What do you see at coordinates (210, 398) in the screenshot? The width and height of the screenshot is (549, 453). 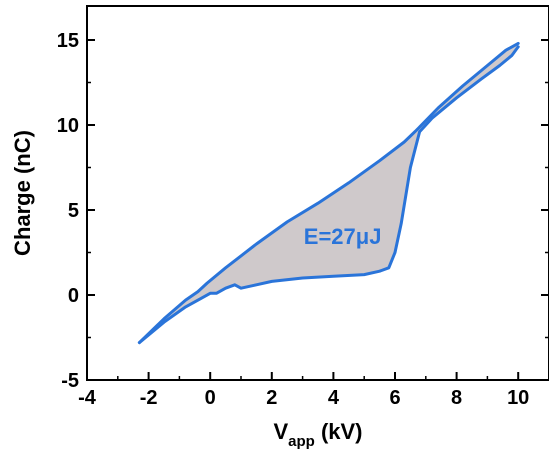 I see `x-tick-label: 0` at bounding box center [210, 398].